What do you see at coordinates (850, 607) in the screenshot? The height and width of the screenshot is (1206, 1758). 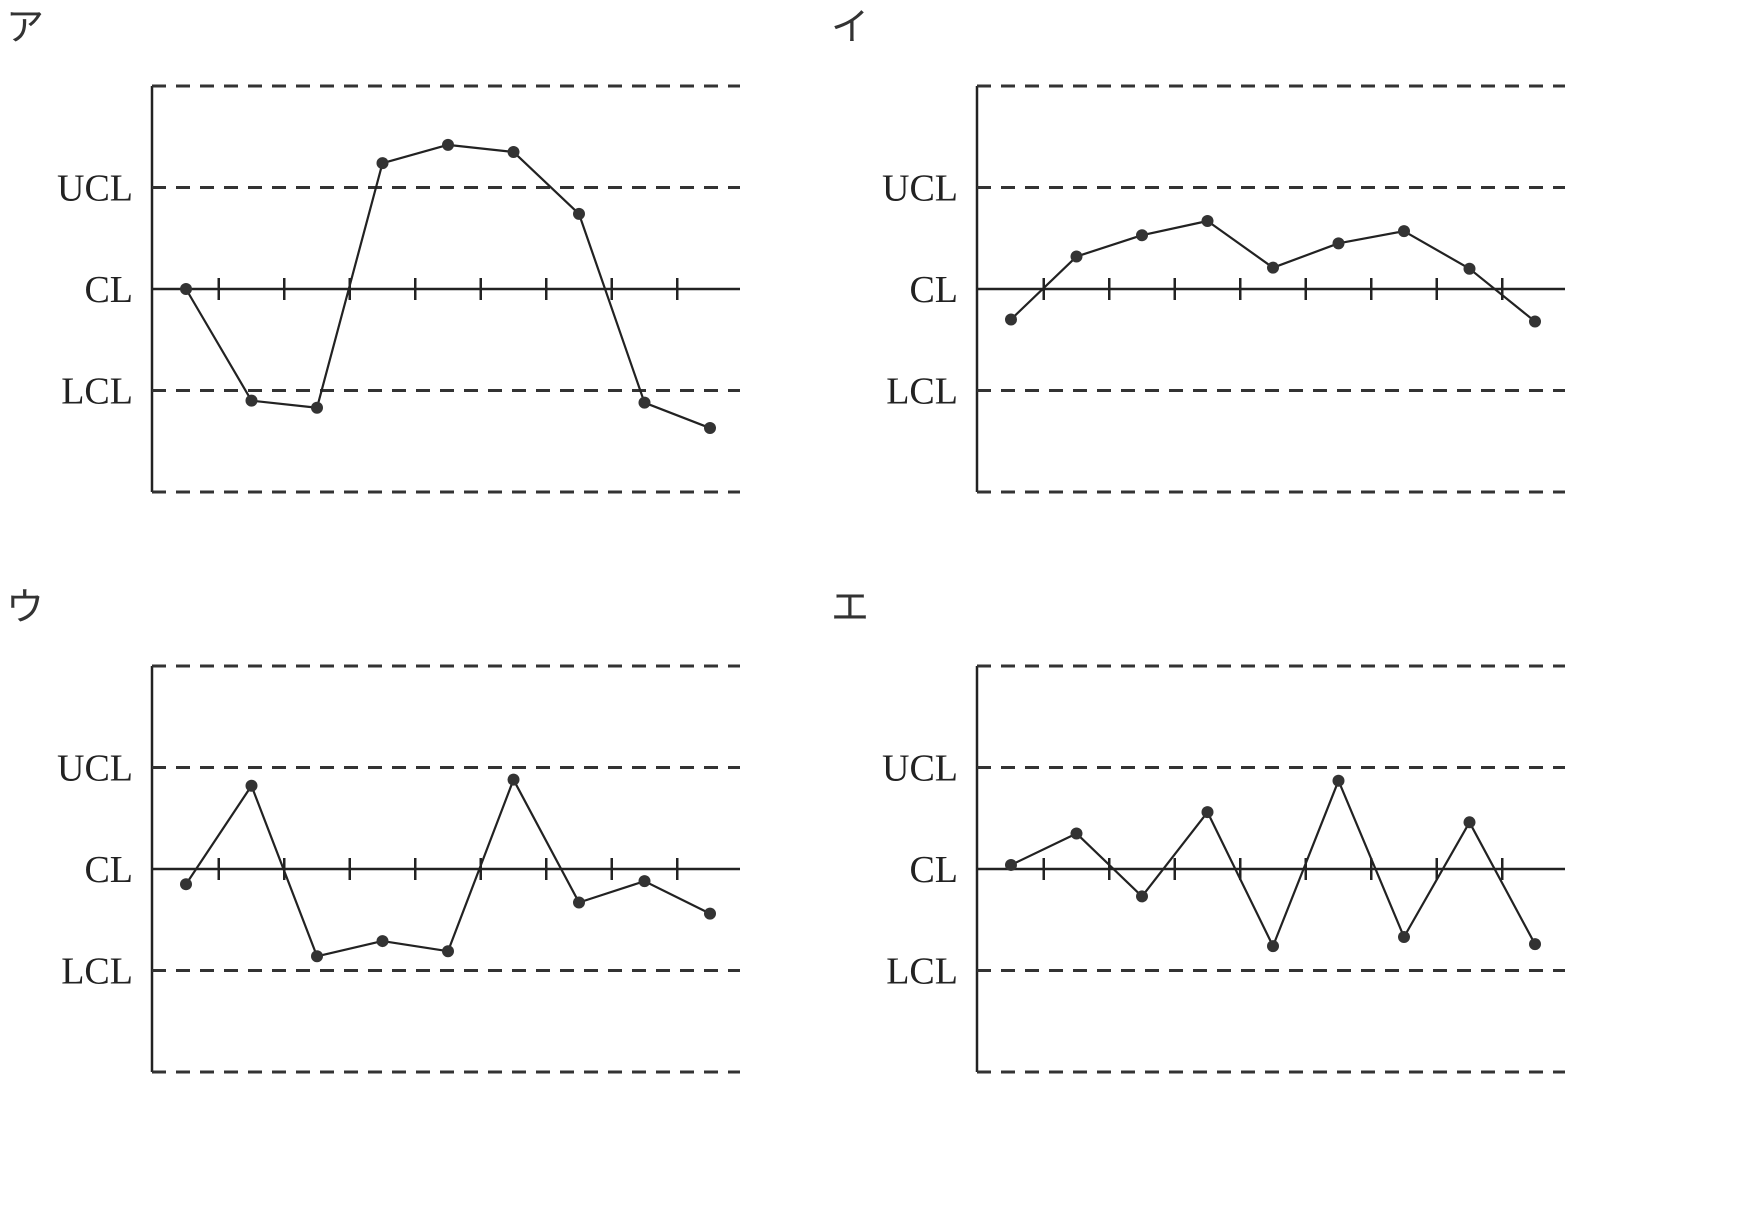 I see `panel-label-e: エ` at bounding box center [850, 607].